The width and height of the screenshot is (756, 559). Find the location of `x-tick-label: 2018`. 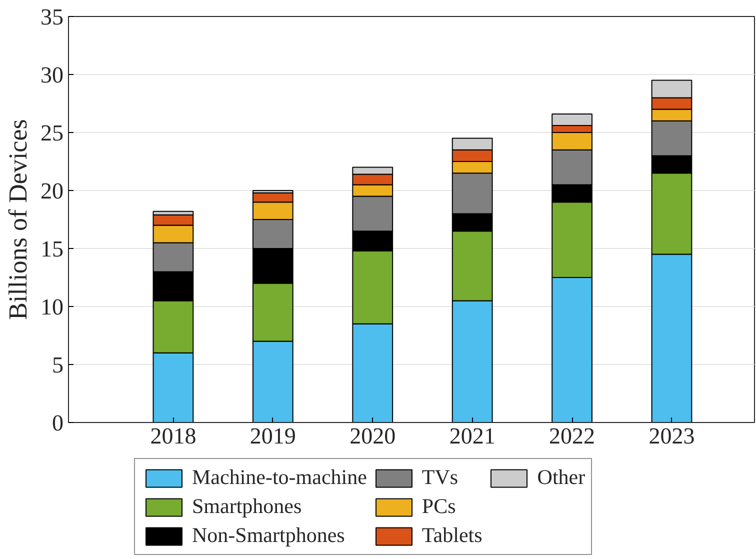

x-tick-label: 2018 is located at coordinates (173, 436).